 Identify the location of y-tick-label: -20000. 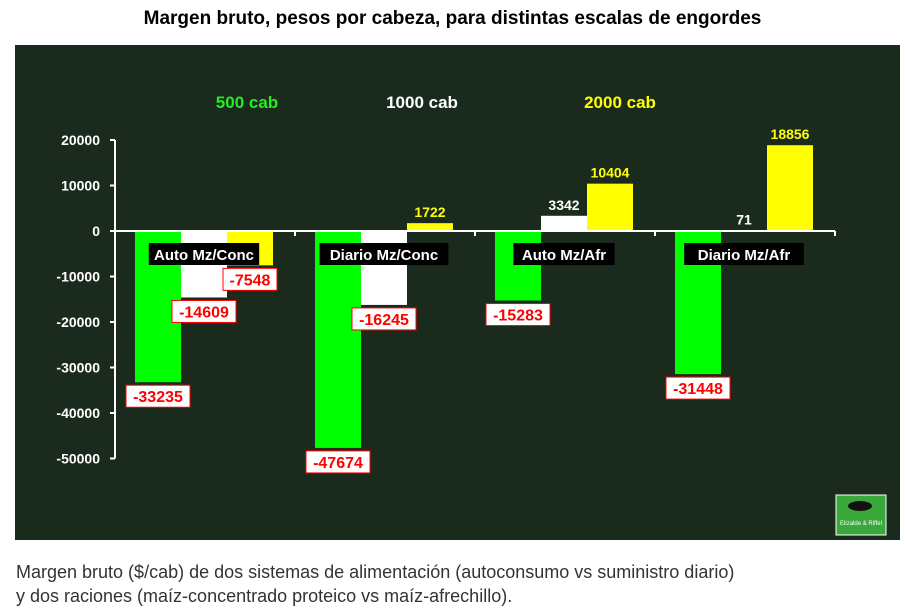
(78, 322).